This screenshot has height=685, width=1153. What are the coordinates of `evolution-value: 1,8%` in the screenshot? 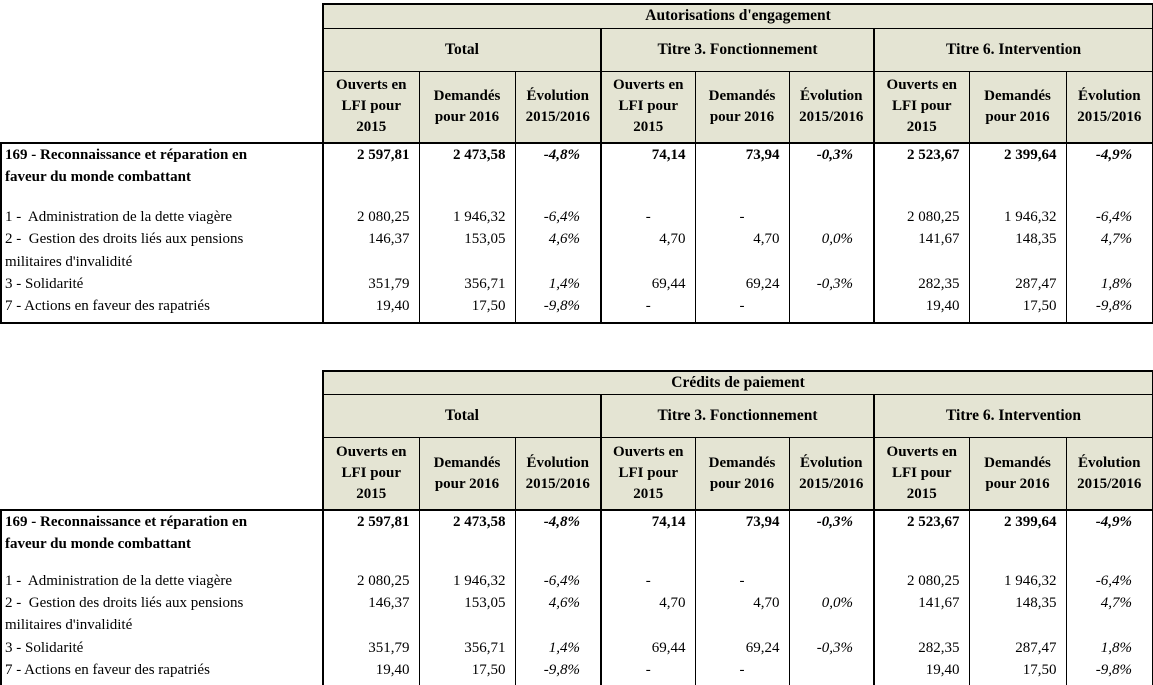 It's located at (1109, 284).